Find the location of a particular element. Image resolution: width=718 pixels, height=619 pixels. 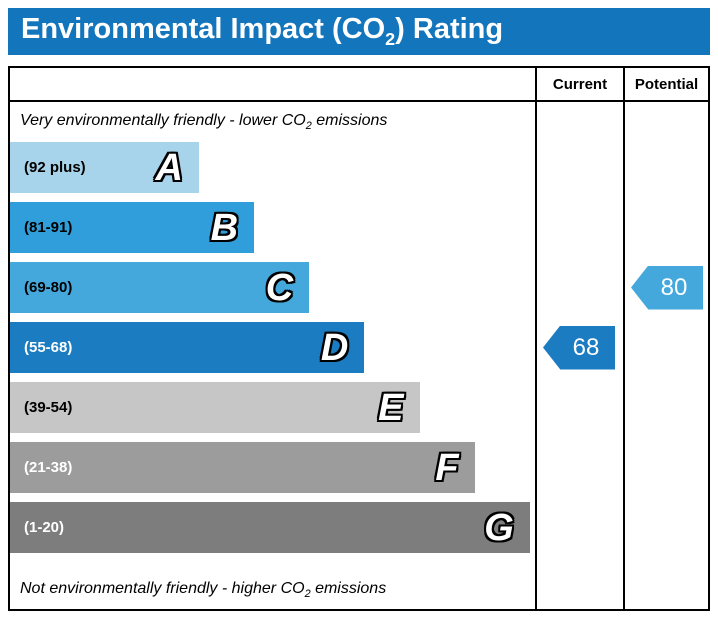

column-header-potential: Potential is located at coordinates (665, 84).